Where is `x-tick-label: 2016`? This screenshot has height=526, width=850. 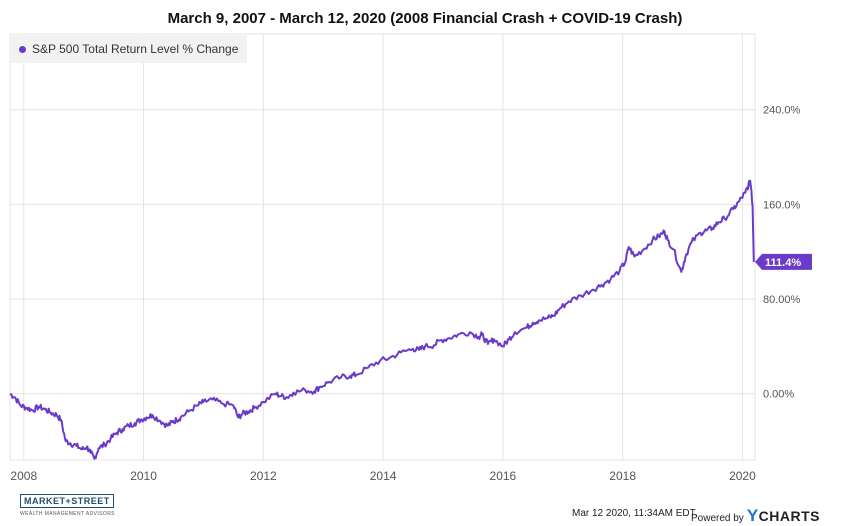
x-tick-label: 2016 is located at coordinates (503, 476).